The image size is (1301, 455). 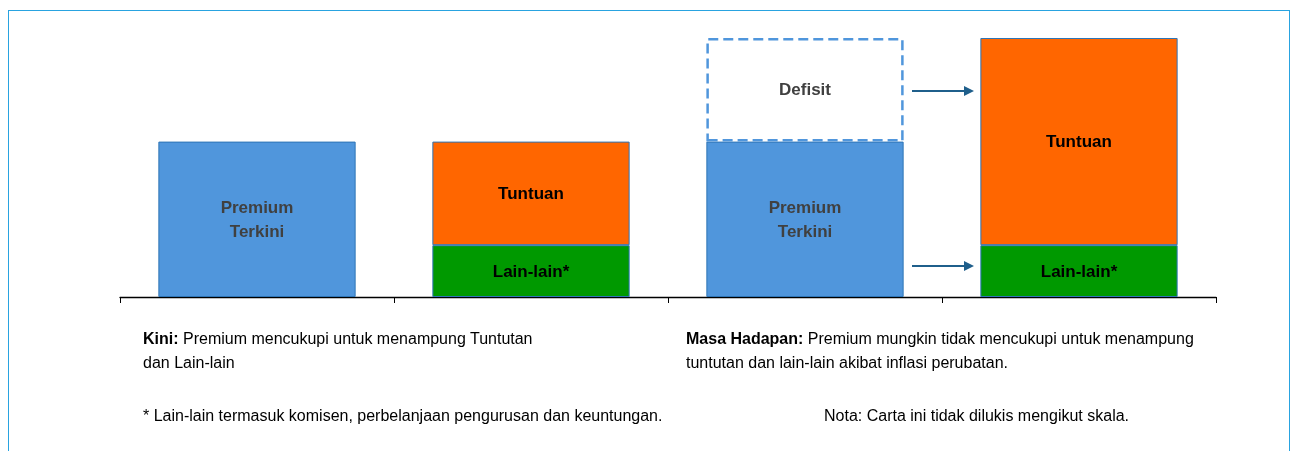 I want to click on series-label: Defisit, so click(x=805, y=90).